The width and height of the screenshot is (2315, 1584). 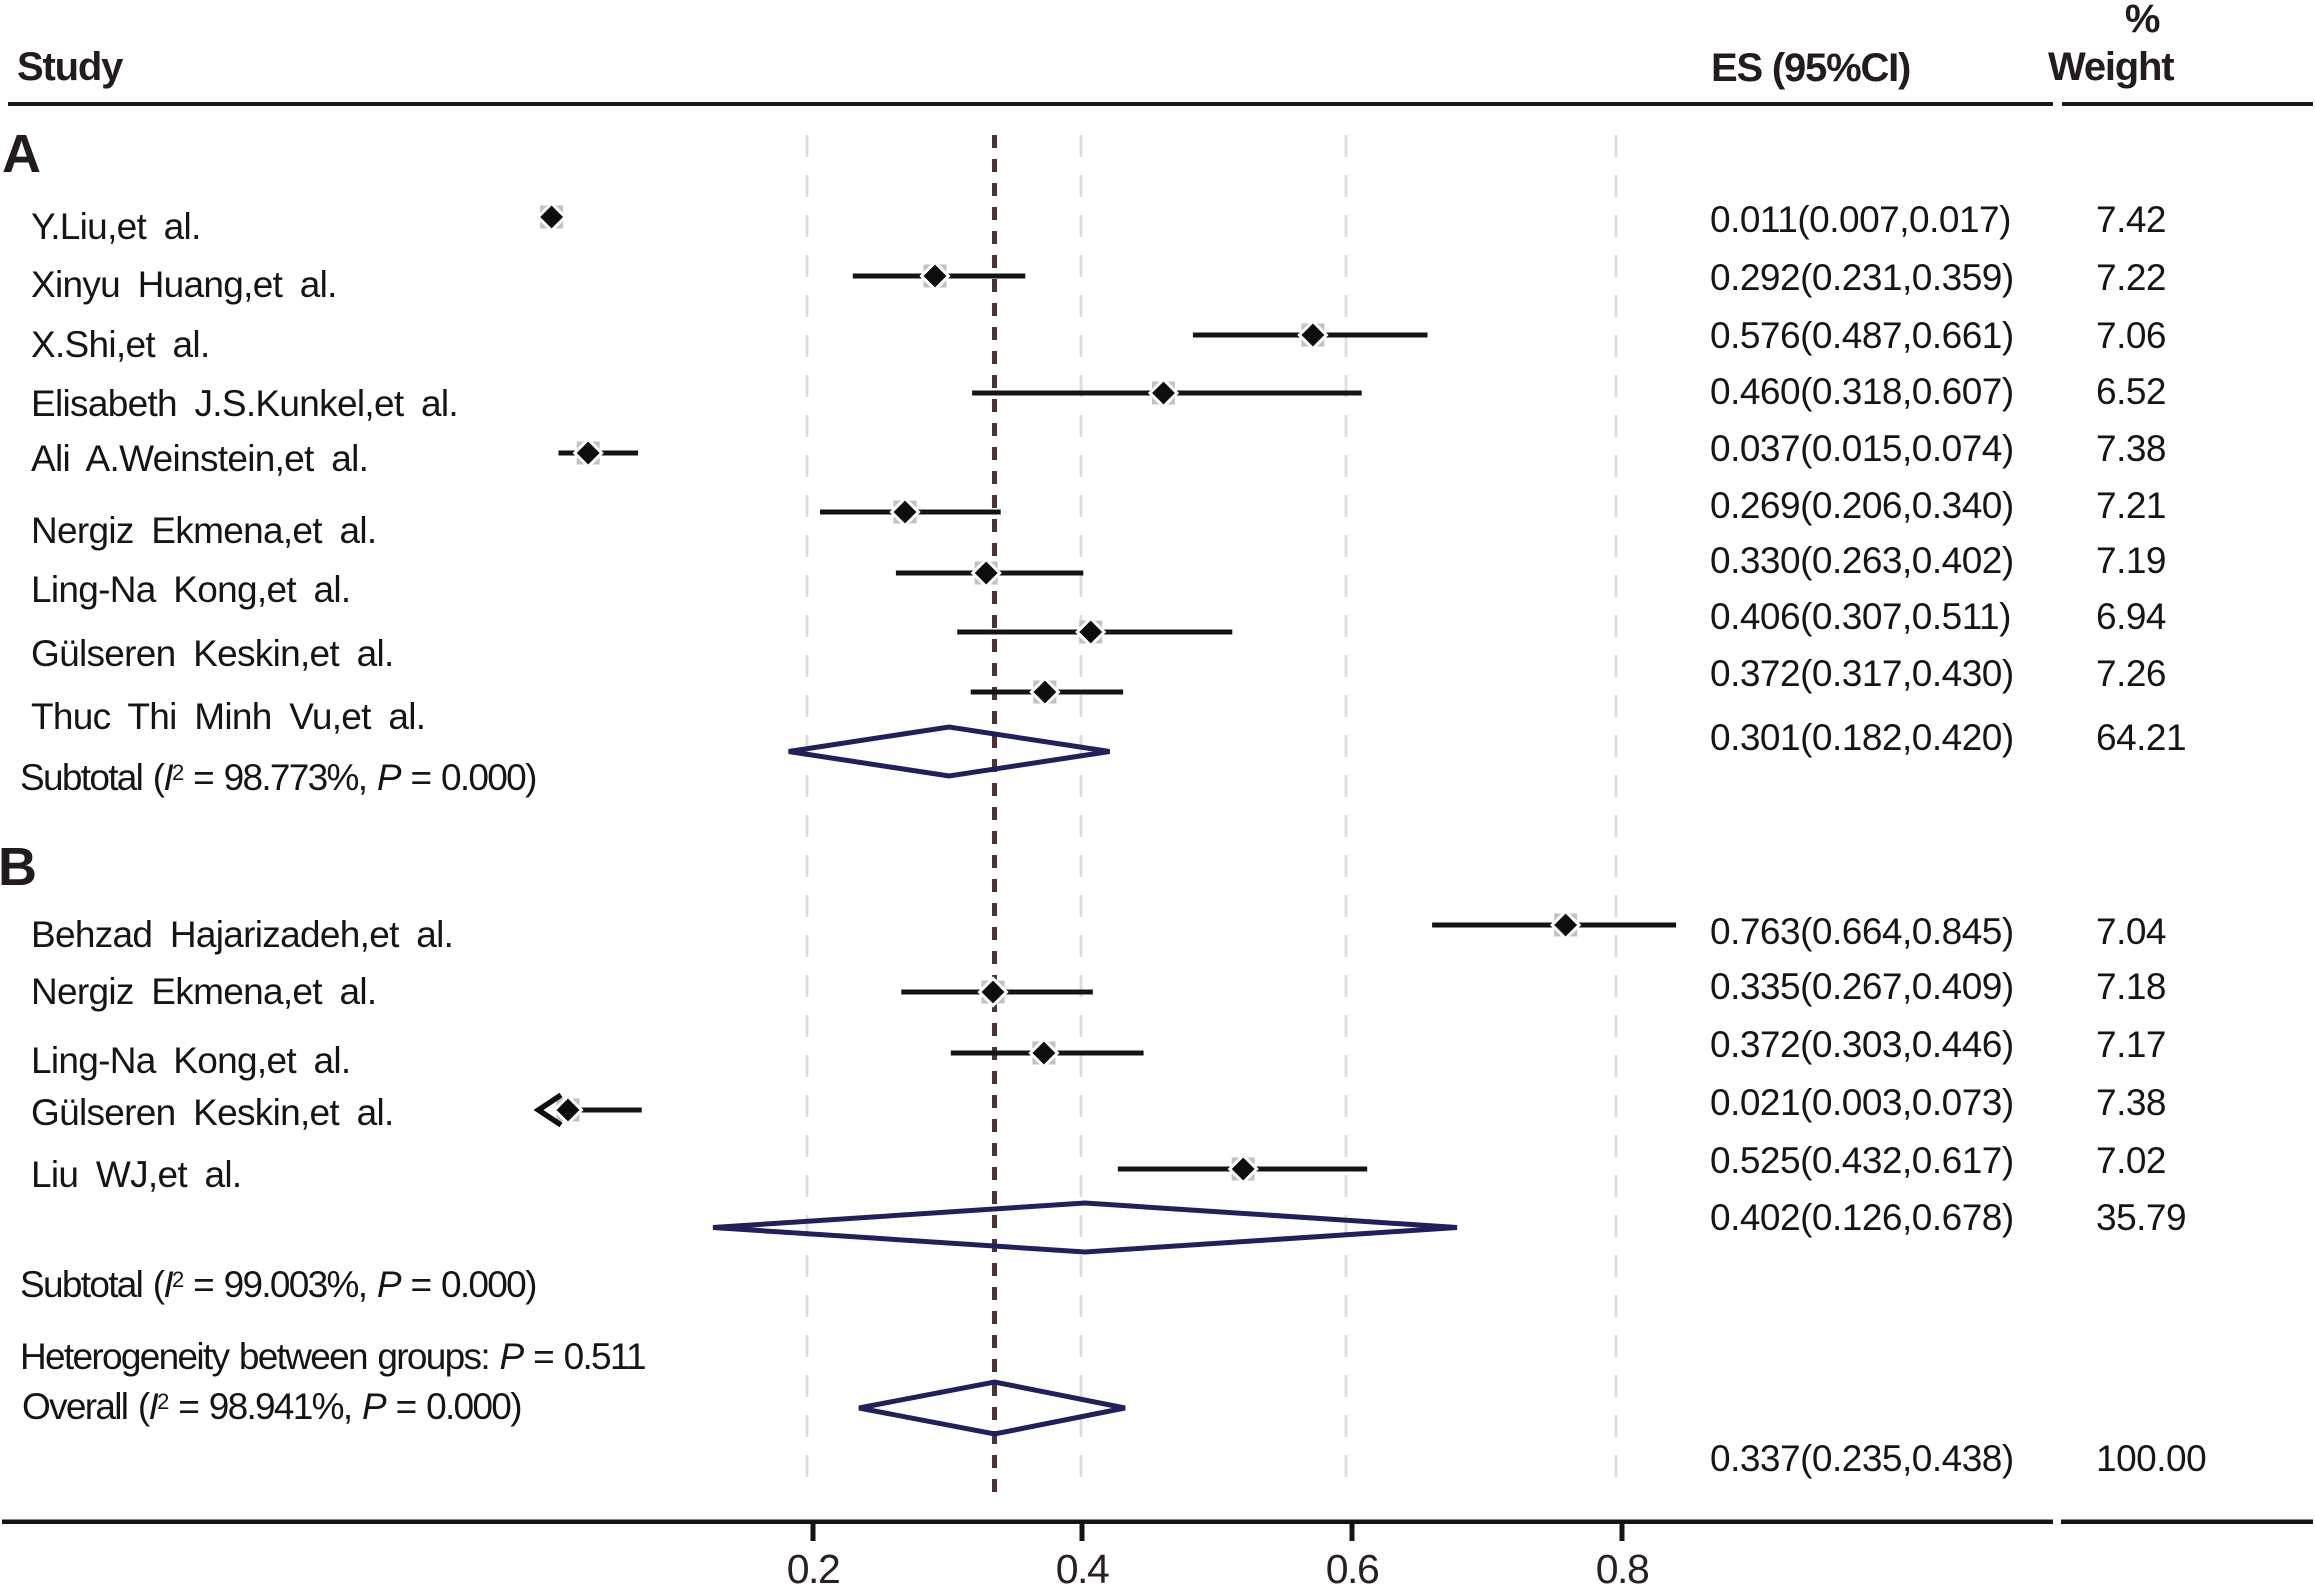 What do you see at coordinates (136, 1174) in the screenshot?
I see `svg-text: Liu WJ,et al.` at bounding box center [136, 1174].